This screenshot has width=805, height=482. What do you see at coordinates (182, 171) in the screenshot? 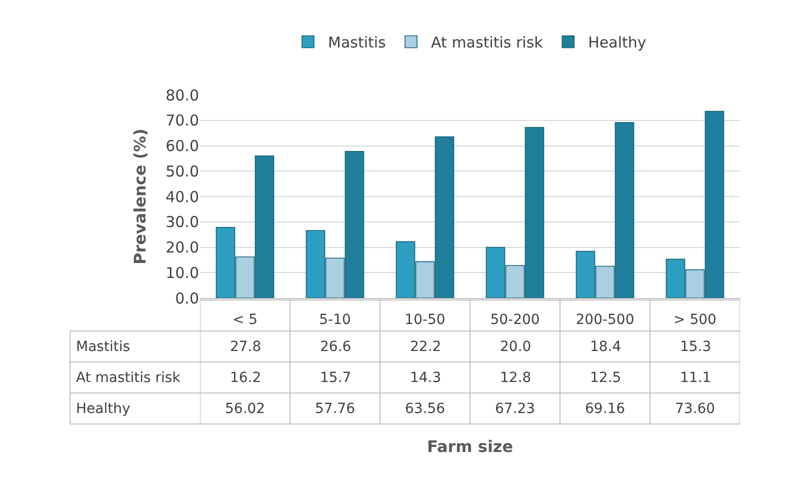
I see `y-tick-label: 50.0` at bounding box center [182, 171].